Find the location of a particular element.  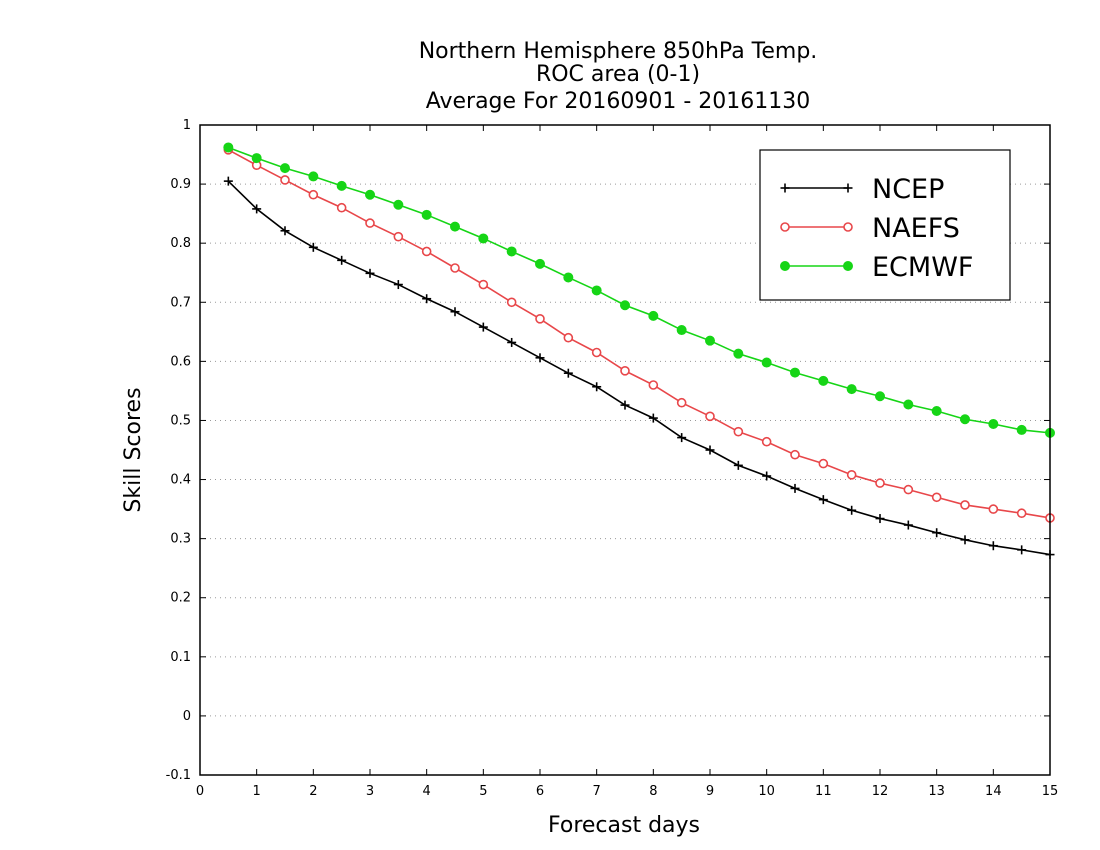

title-line-3: Average For 20160901 - 20161130 is located at coordinates (618, 101).